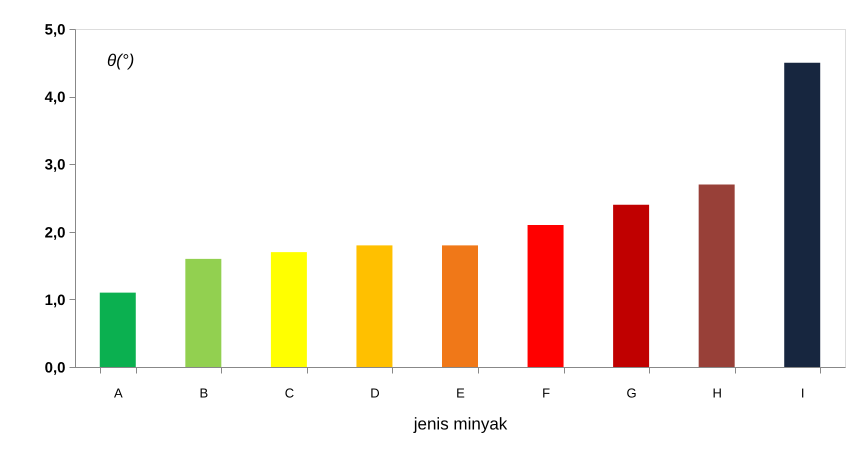  What do you see at coordinates (717, 393) in the screenshot?
I see `x-tick-label: H` at bounding box center [717, 393].